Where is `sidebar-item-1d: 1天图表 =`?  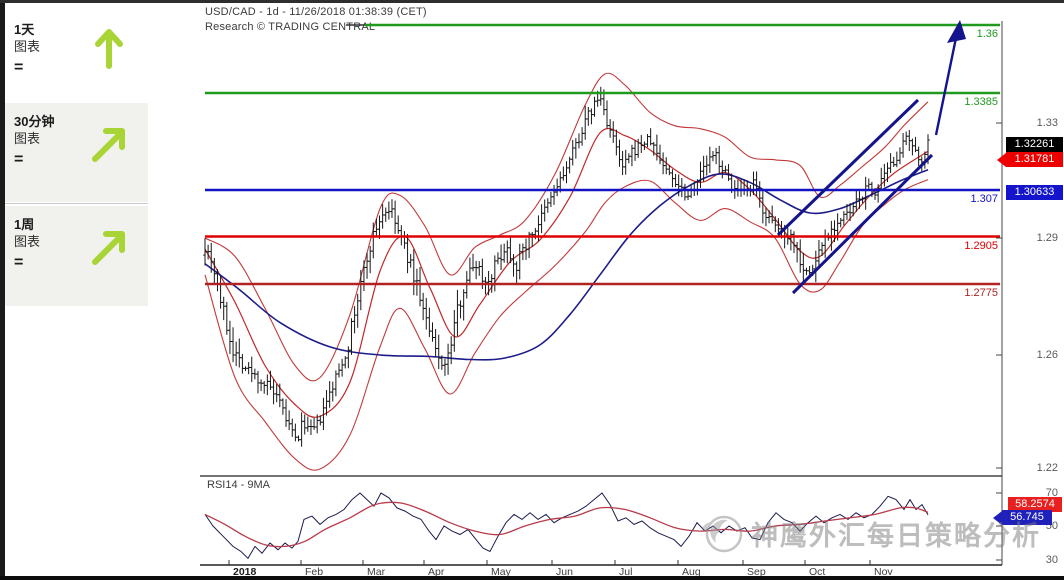 sidebar-item-1d: 1天图表 = is located at coordinates (76, 56).